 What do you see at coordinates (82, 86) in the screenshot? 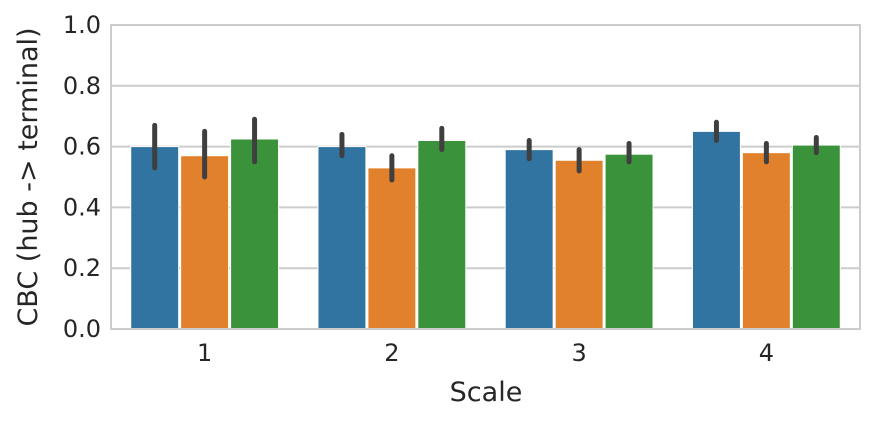
I see `y-tick-label: 0.8` at bounding box center [82, 86].